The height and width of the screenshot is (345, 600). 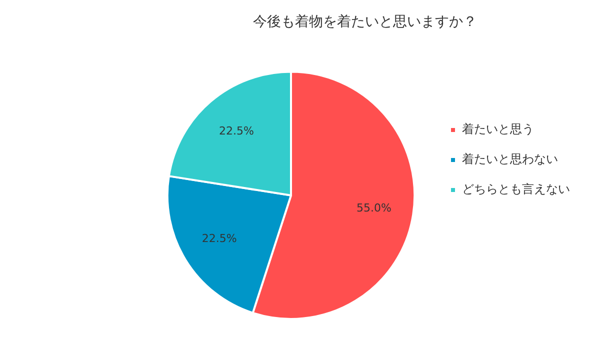 I want to click on legend-label: 着たいと思わない, so click(x=510, y=159).